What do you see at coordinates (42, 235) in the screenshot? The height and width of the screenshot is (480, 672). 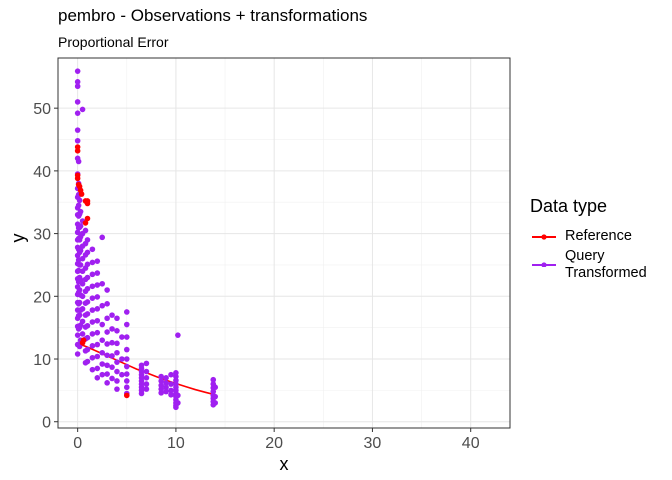 I see `y-tick-label: 30` at bounding box center [42, 235].